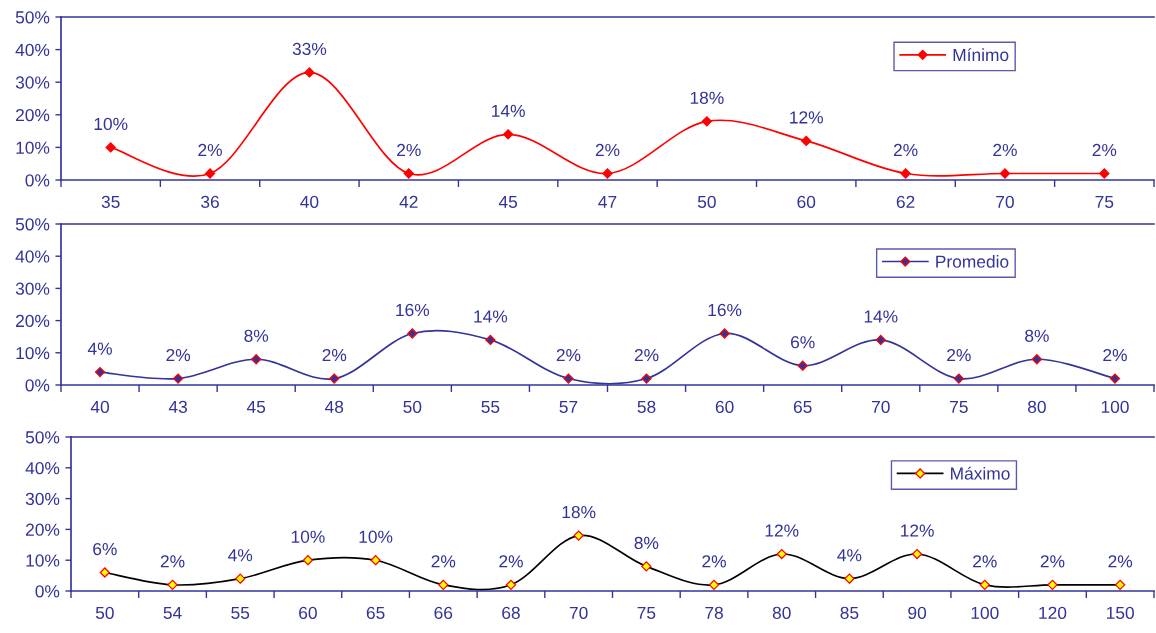 The image size is (1156, 633). What do you see at coordinates (511, 613) in the screenshot?
I see `x-tick-label: 68` at bounding box center [511, 613].